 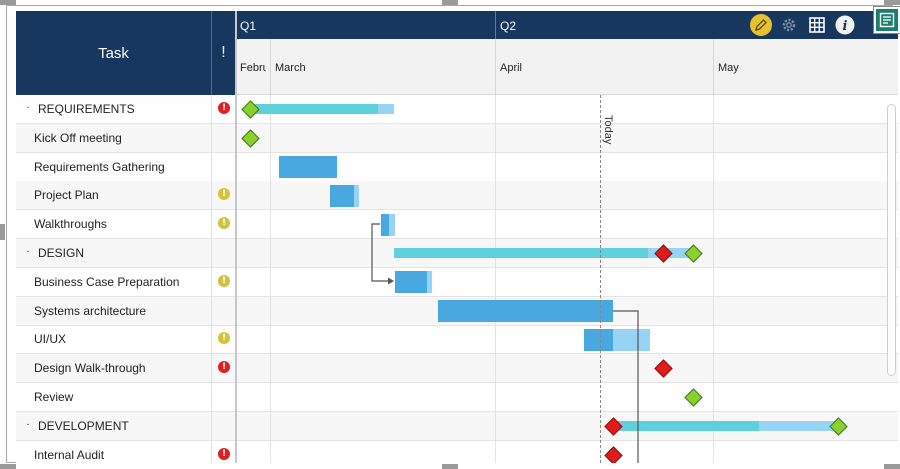 What do you see at coordinates (457, 167) in the screenshot?
I see `task-row: Requirements Gathering` at bounding box center [457, 167].